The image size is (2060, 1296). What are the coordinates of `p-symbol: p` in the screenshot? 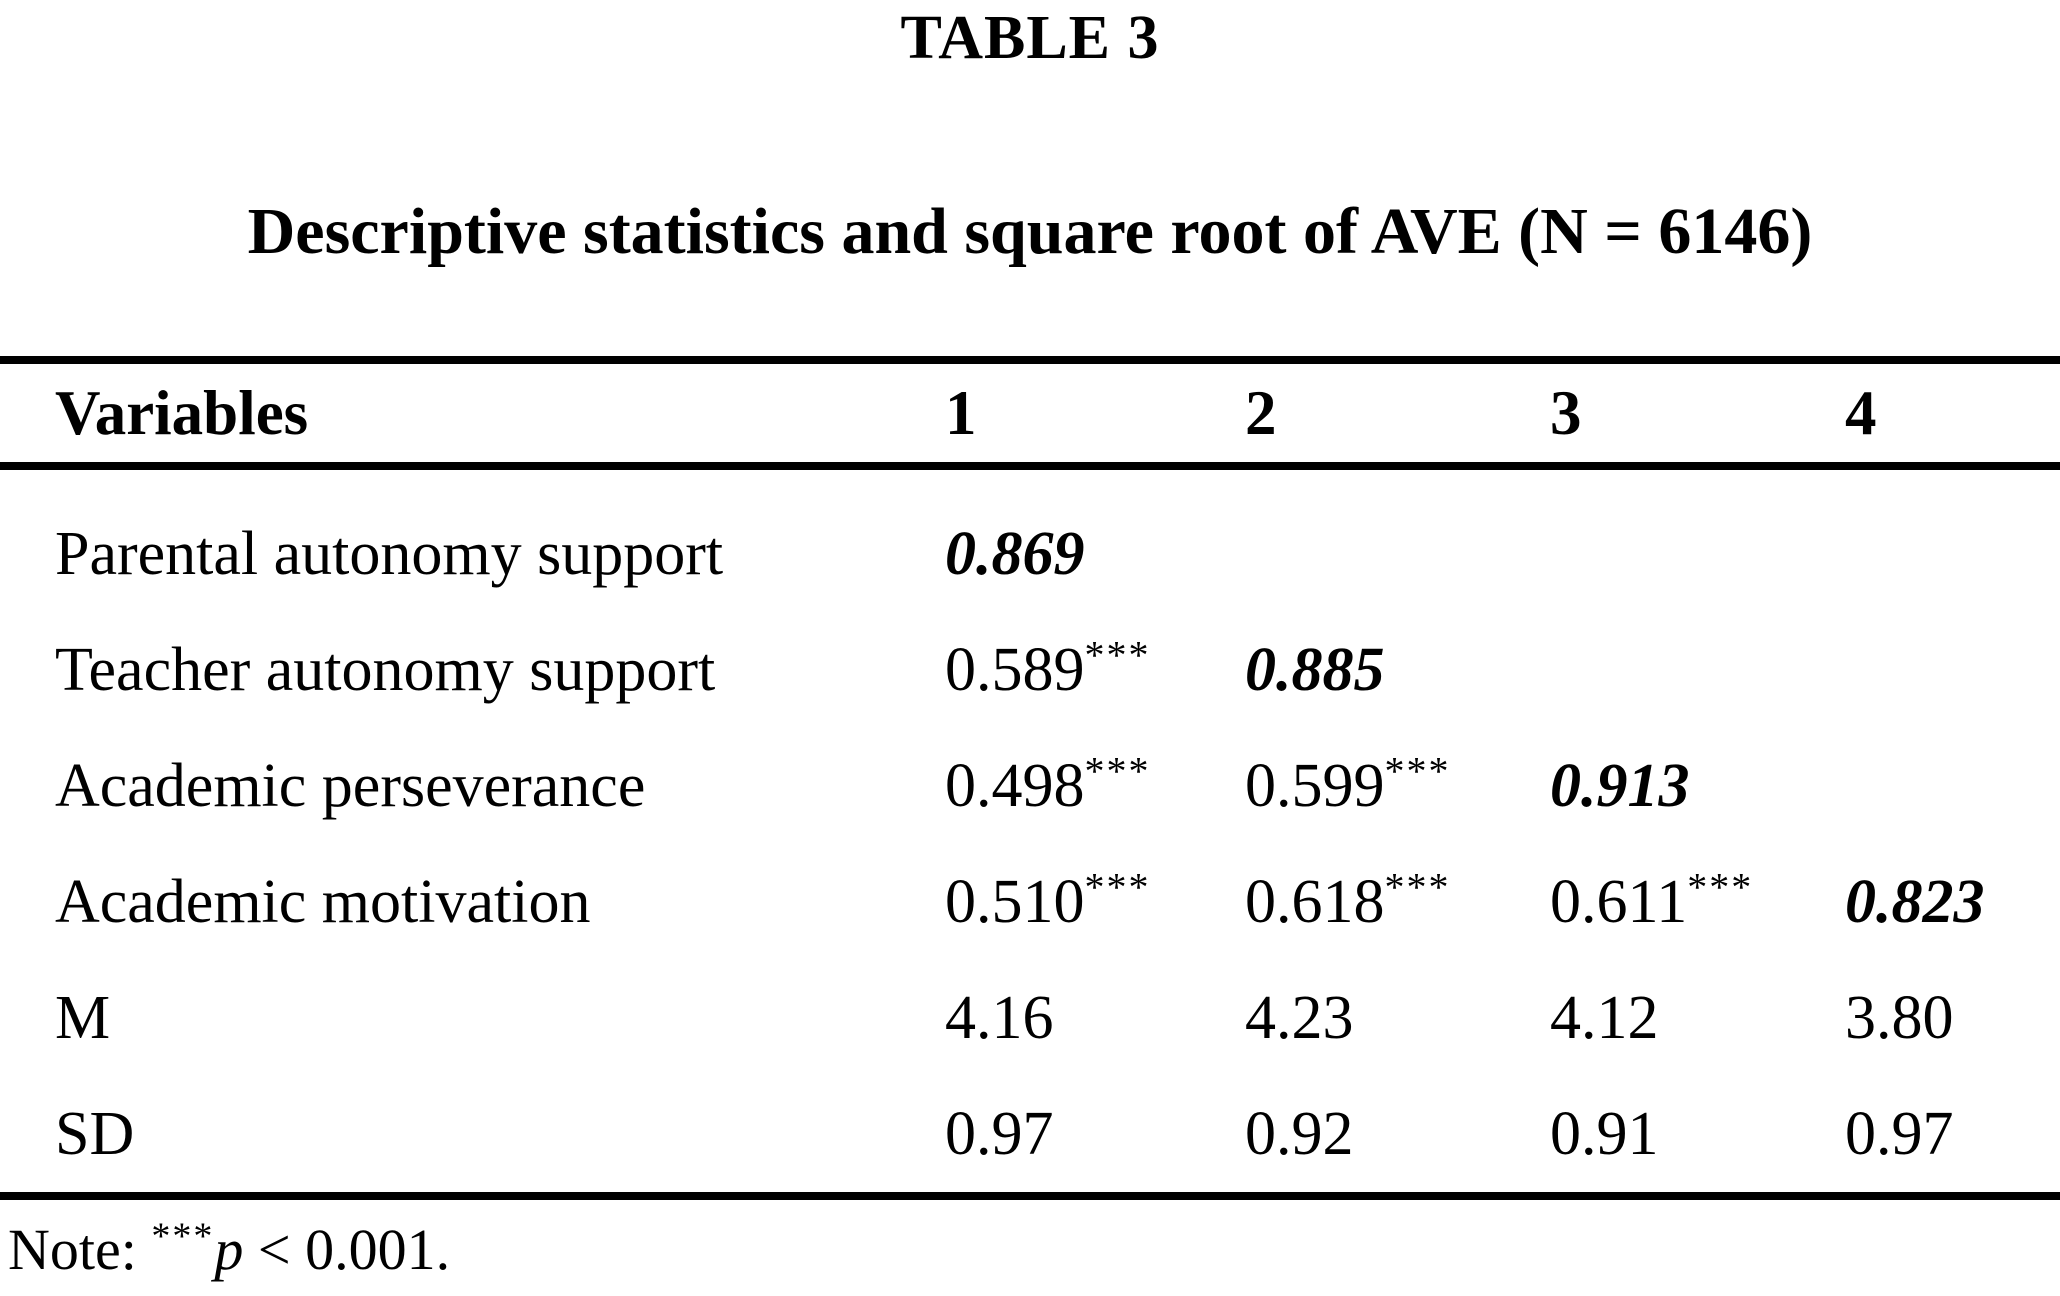 It's located at (229, 1249).